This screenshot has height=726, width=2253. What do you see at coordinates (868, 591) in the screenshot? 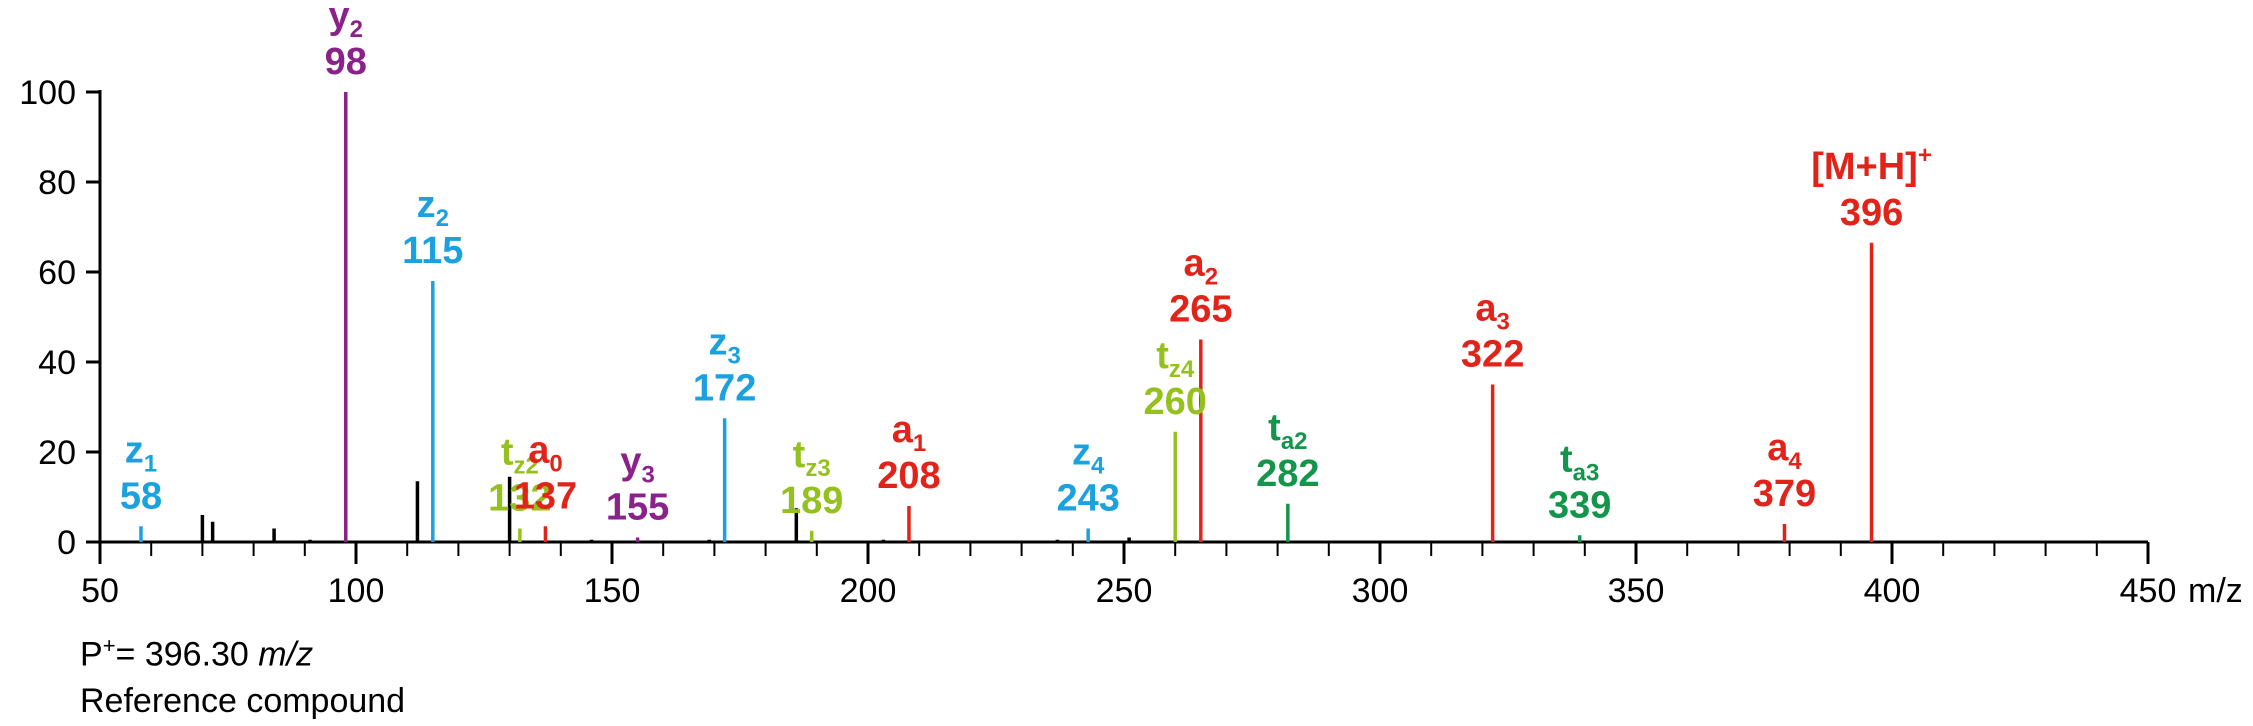
I see `x-tick-label: 200` at bounding box center [868, 591].